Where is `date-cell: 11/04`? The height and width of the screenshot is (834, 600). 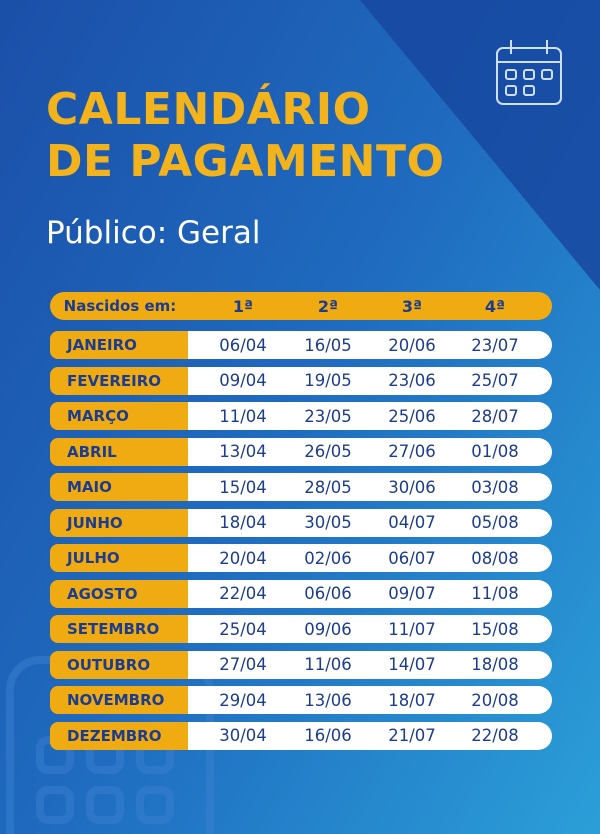 date-cell: 11/04 is located at coordinates (243, 416).